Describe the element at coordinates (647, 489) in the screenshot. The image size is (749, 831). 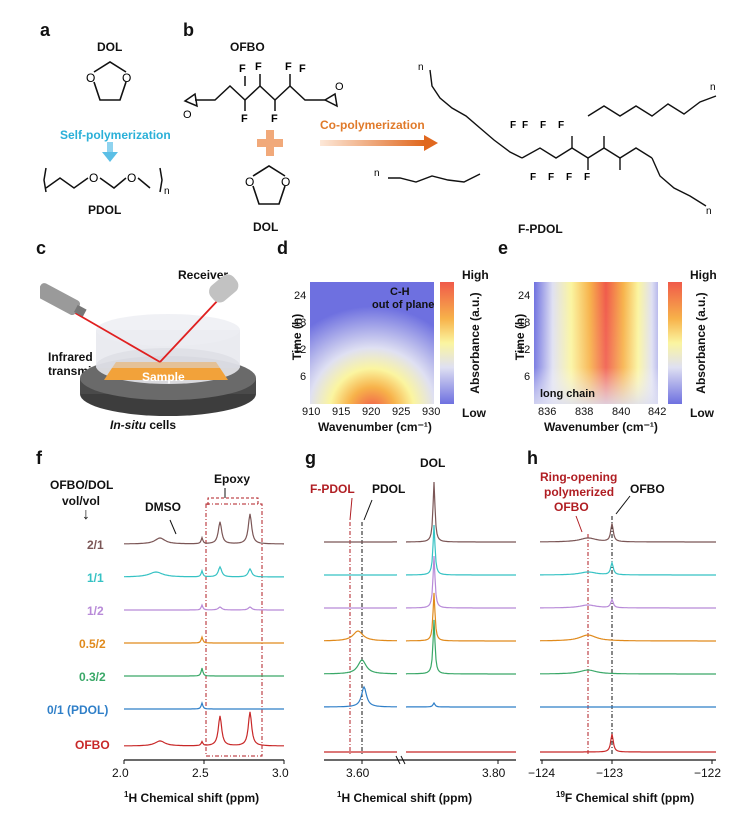
I see `ofbo-peak-label: OFBO` at that location.